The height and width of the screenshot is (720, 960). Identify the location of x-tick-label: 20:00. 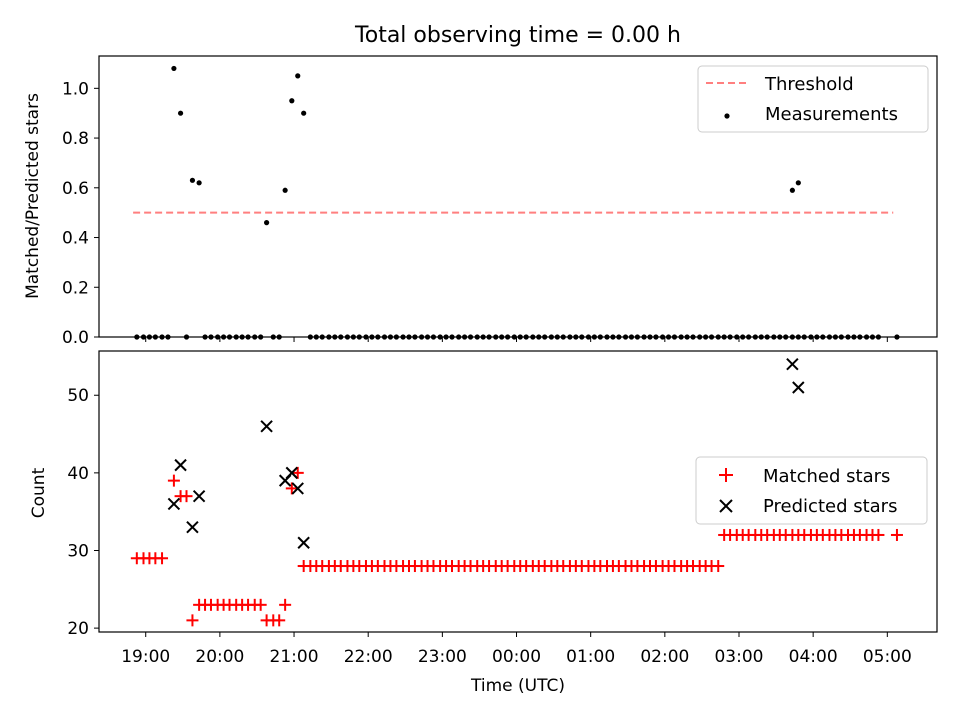
(219, 657).